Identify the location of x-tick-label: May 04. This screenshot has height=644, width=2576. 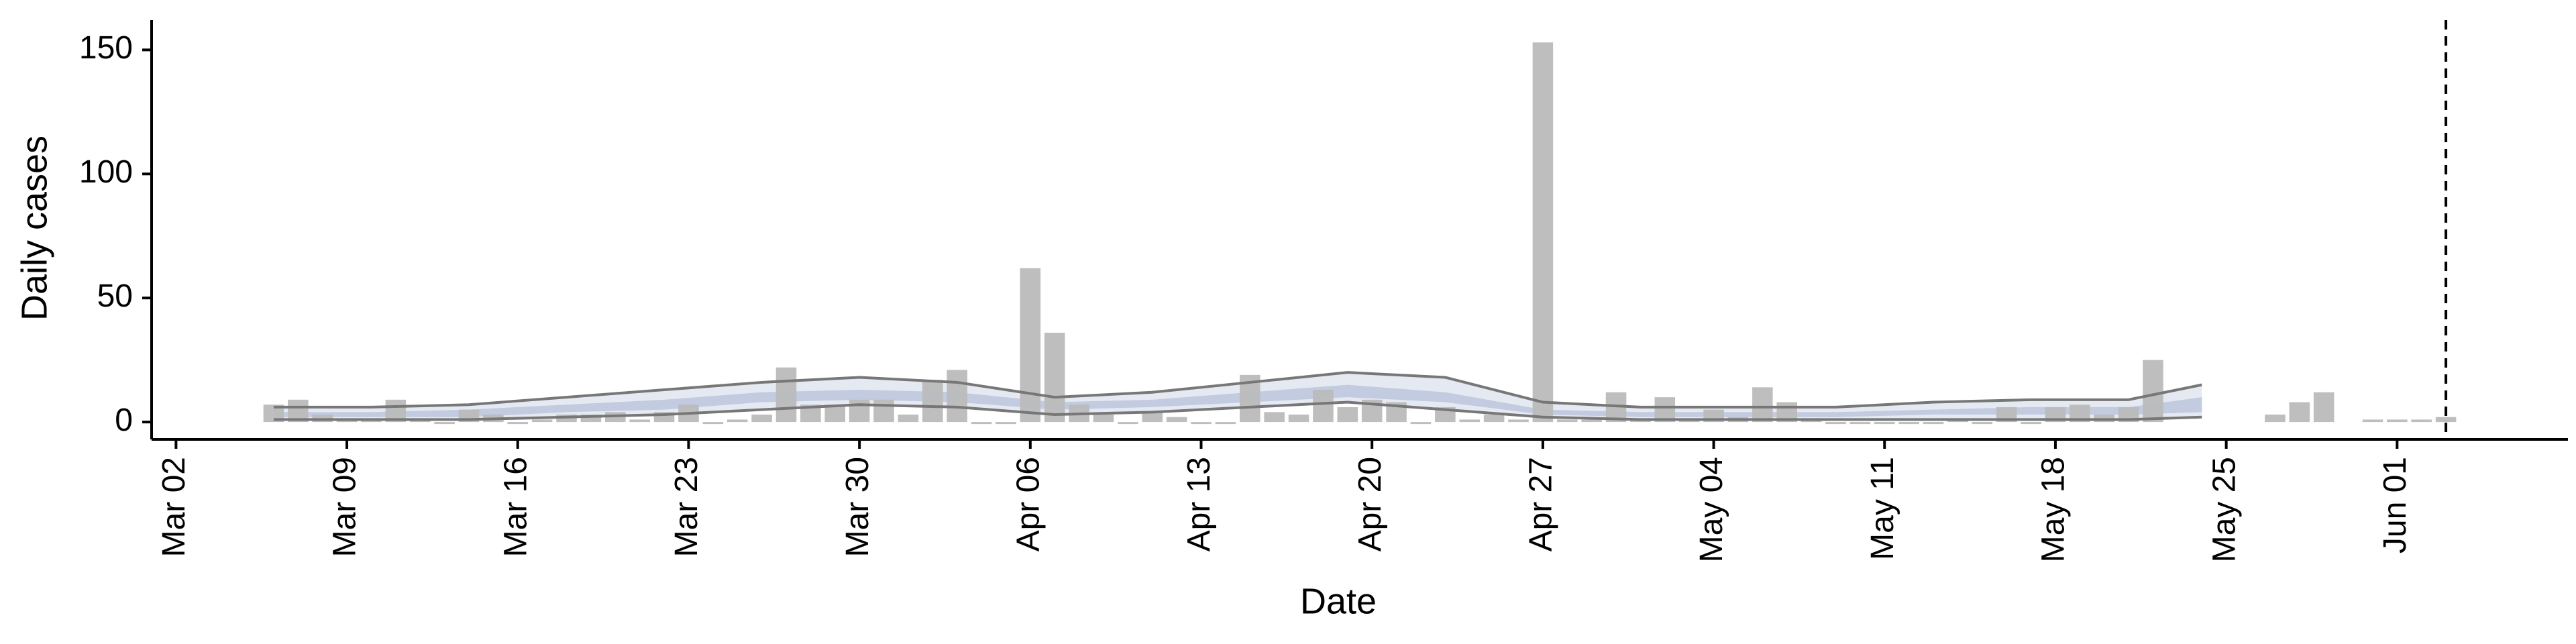
(1711, 509).